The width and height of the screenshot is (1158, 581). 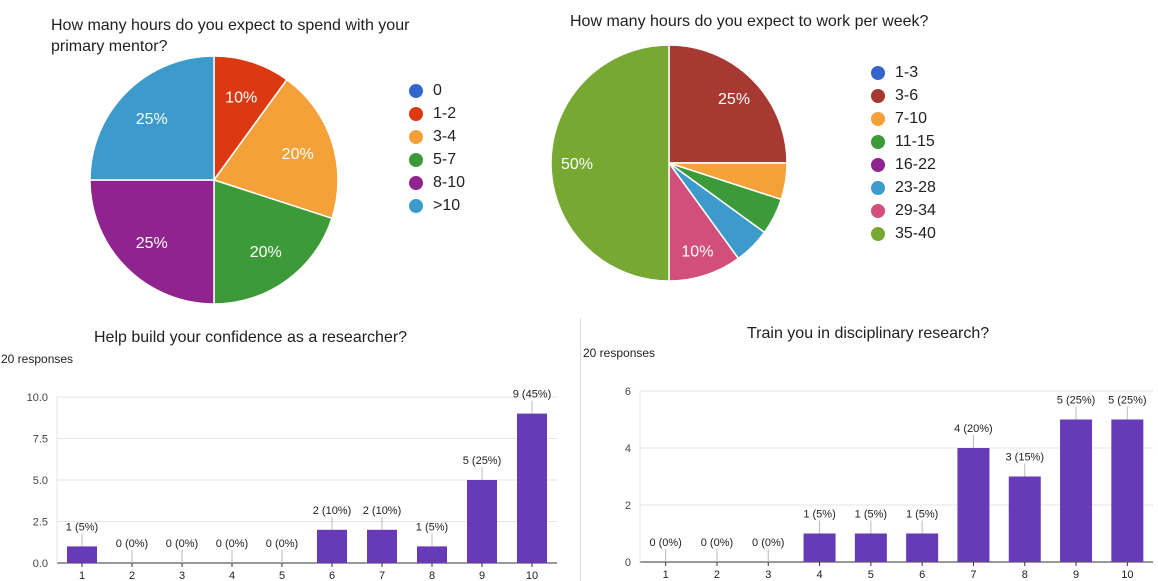 What do you see at coordinates (40, 440) in the screenshot?
I see `y-tick-label: 7.5` at bounding box center [40, 440].